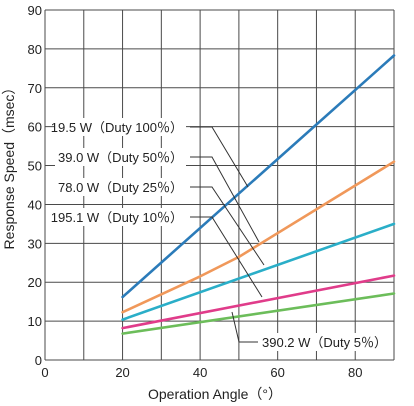  What do you see at coordinates (35, 166) in the screenshot?
I see `y-tick-label: 50` at bounding box center [35, 166].